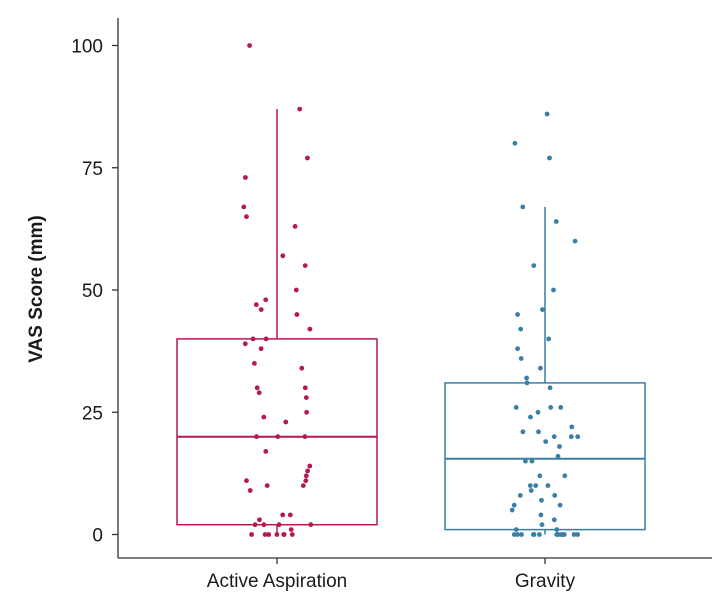 Image resolution: width=725 pixels, height=616 pixels. I want to click on x-tick-label: Active Aspiration, so click(277, 581).